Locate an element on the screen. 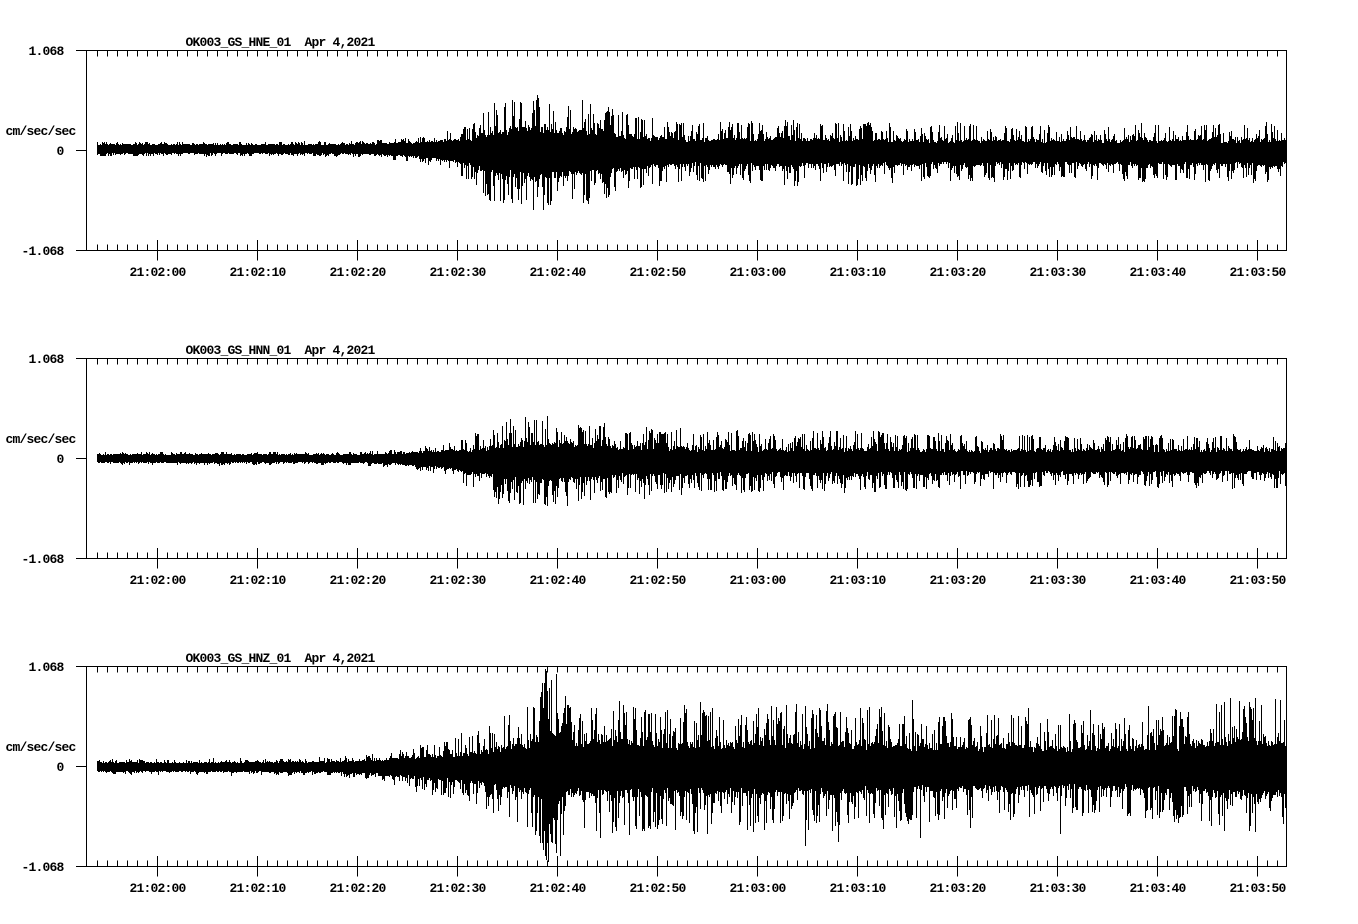  svg-text: OK003_GS_HNN_01 Apr 4,2021 is located at coordinates (281, 350).